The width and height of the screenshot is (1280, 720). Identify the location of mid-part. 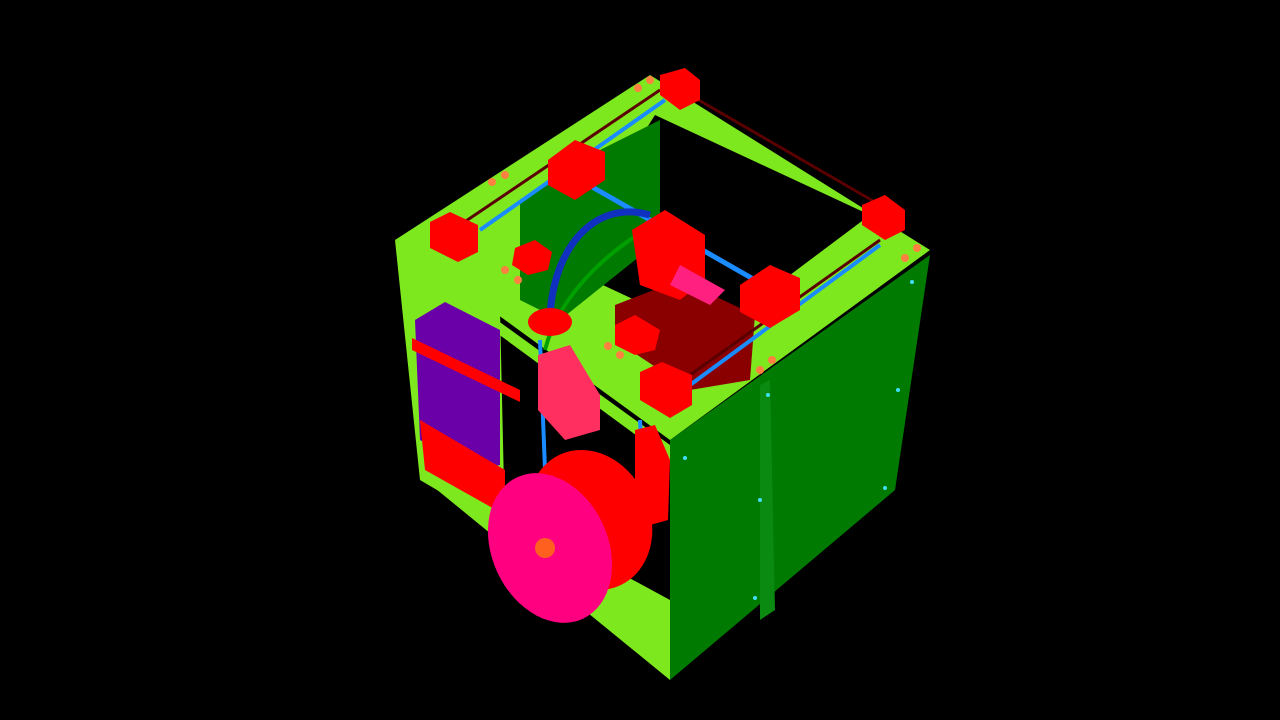
(637, 335).